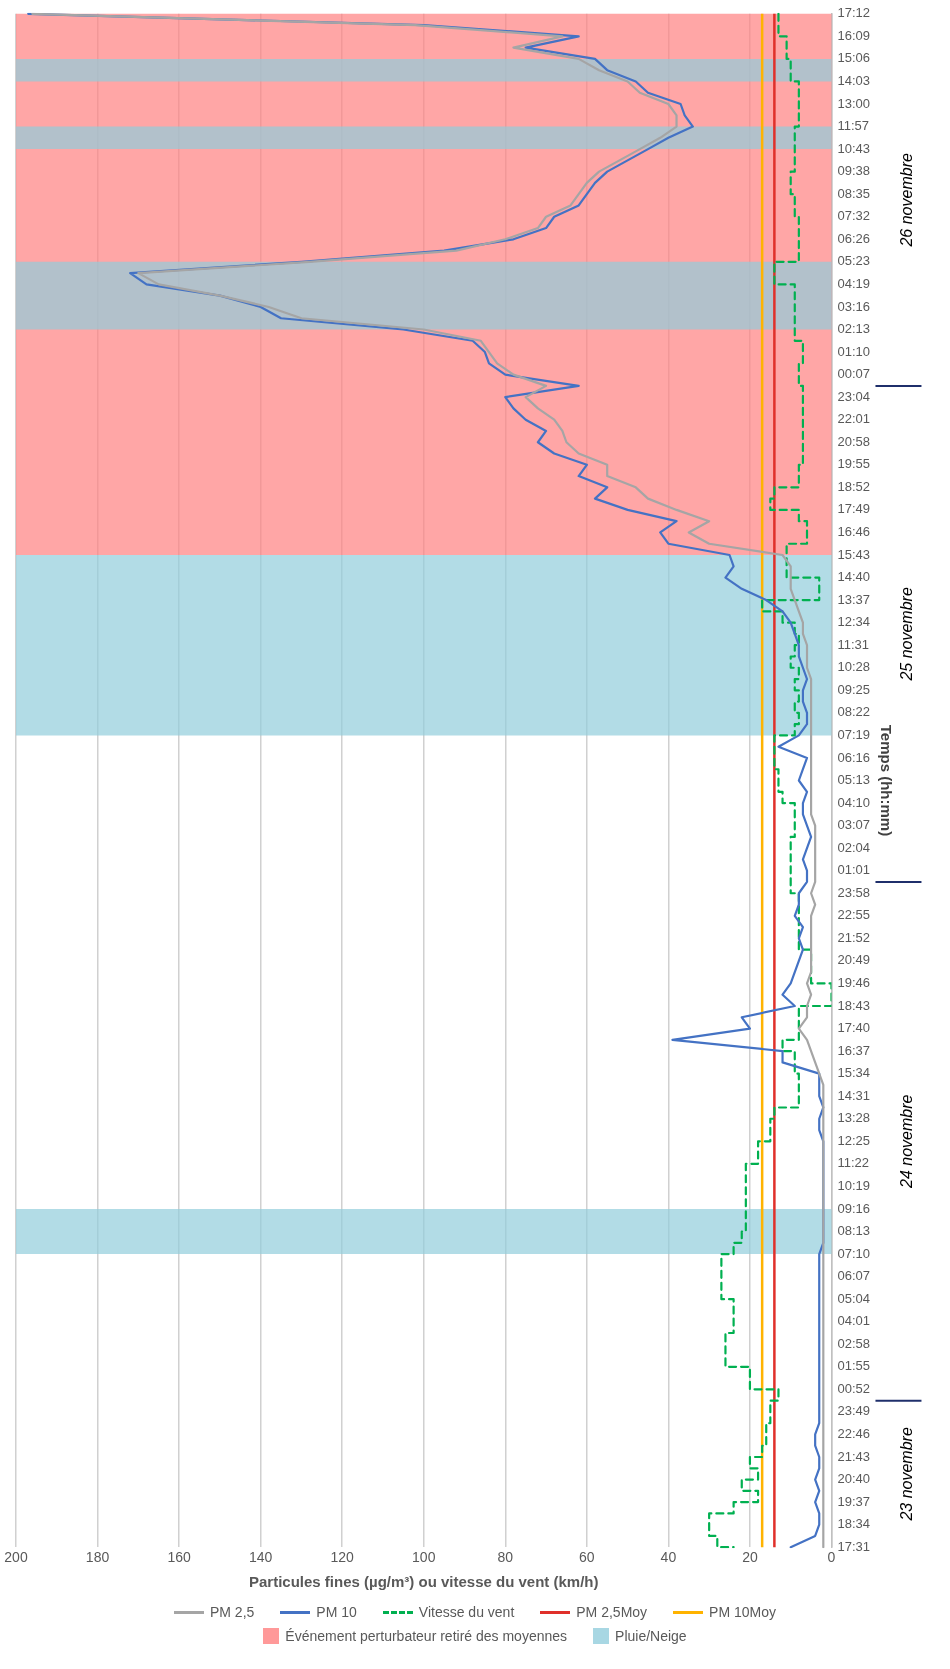  I want to click on y-tick-label: 14:40, so click(854, 577).